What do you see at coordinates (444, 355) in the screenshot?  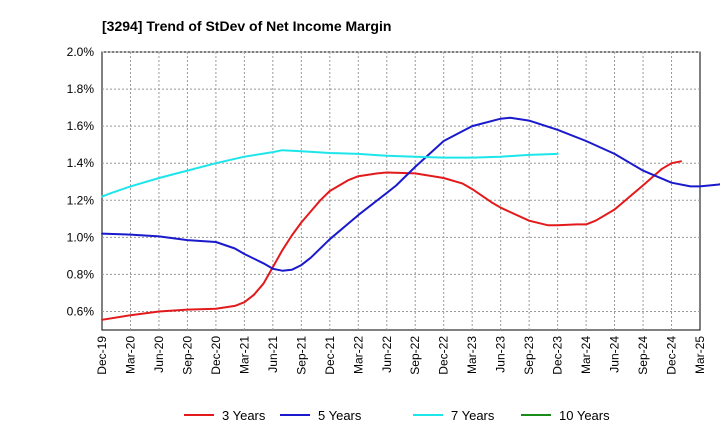 I see `x-tick-label: Dec-22` at bounding box center [444, 355].